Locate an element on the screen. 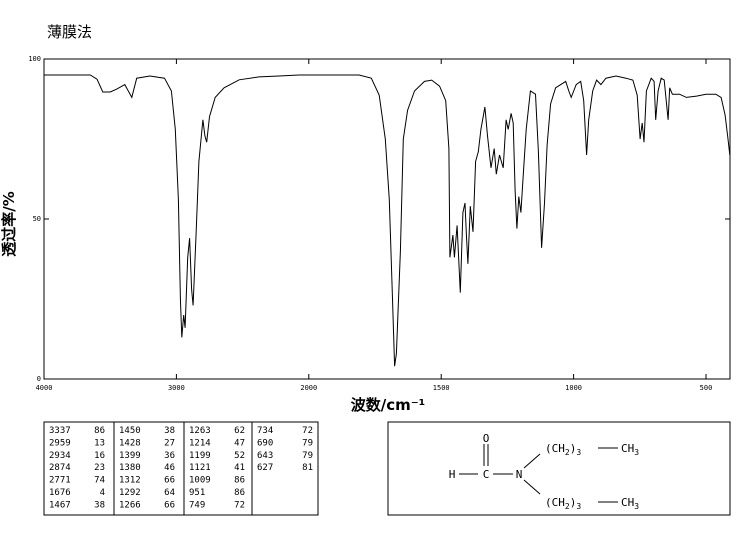 This screenshot has width=748, height=539. peak-transmittance: 4 is located at coordinates (102, 493).